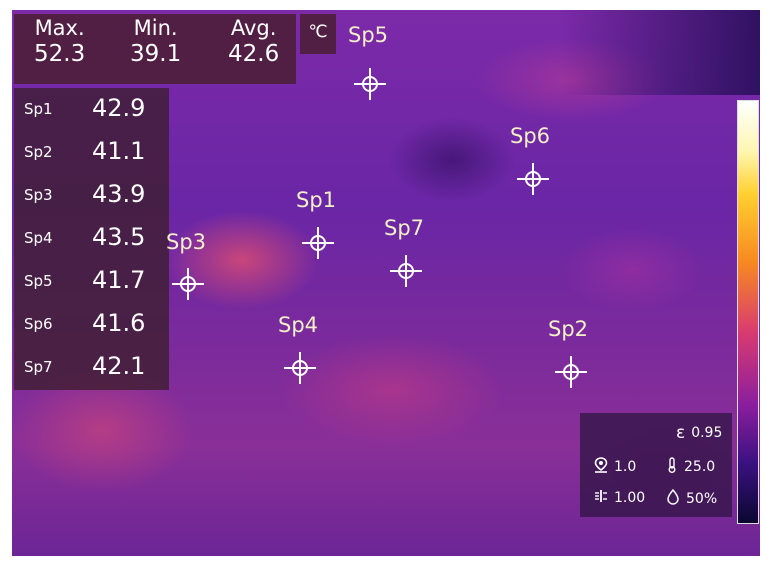  Describe the element at coordinates (119, 237) in the screenshot. I see `spot-value: 43.5` at that location.